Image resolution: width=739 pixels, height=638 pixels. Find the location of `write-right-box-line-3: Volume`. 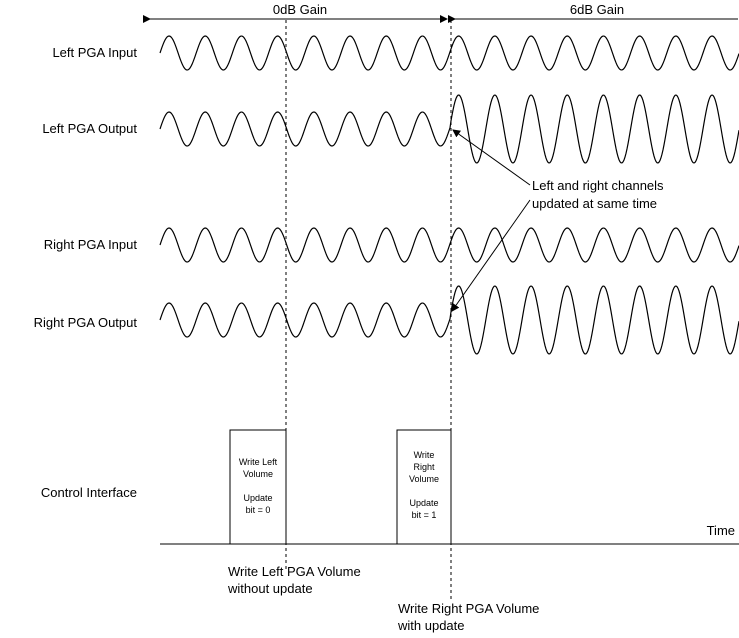

write-right-box-line-3: Volume is located at coordinates (424, 479).